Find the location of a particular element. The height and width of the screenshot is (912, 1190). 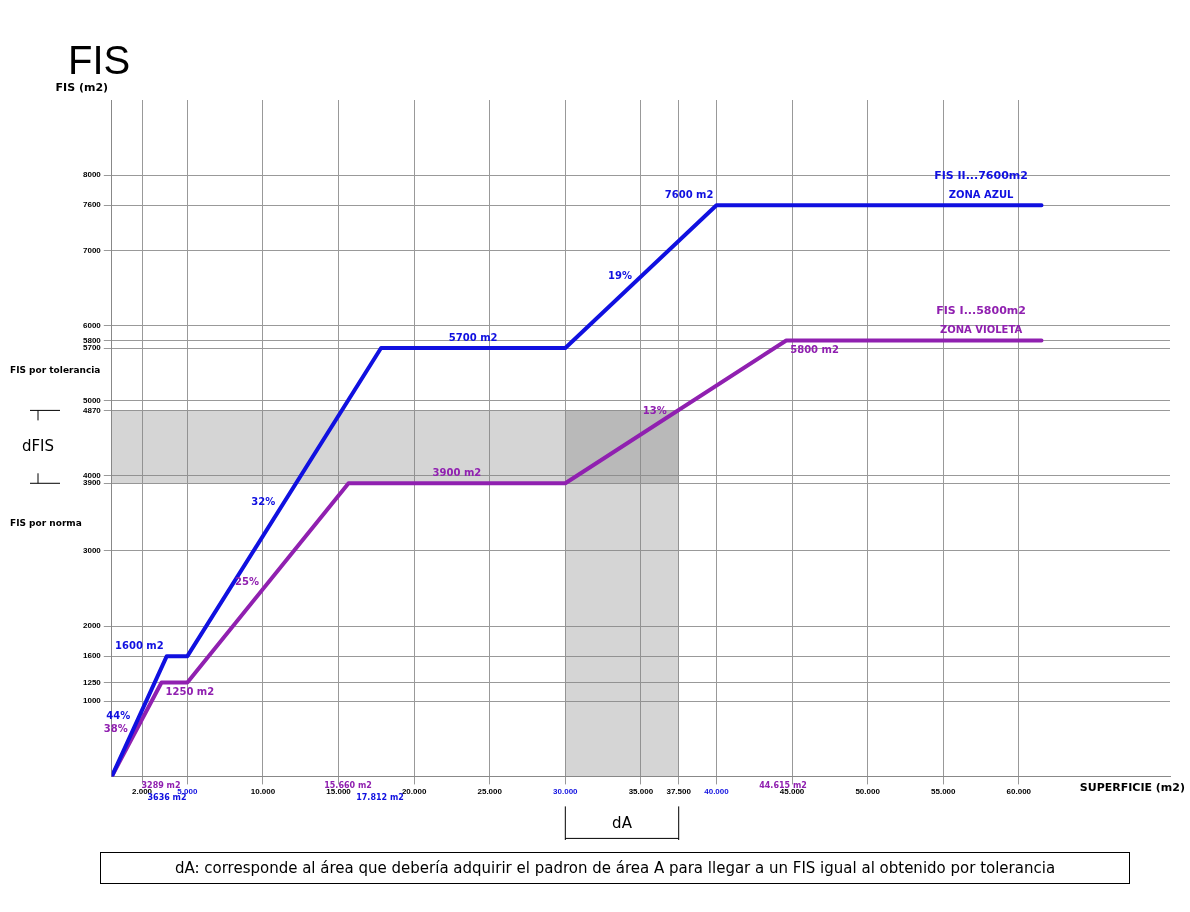

chart-title: FIS is located at coordinates (99, 60).